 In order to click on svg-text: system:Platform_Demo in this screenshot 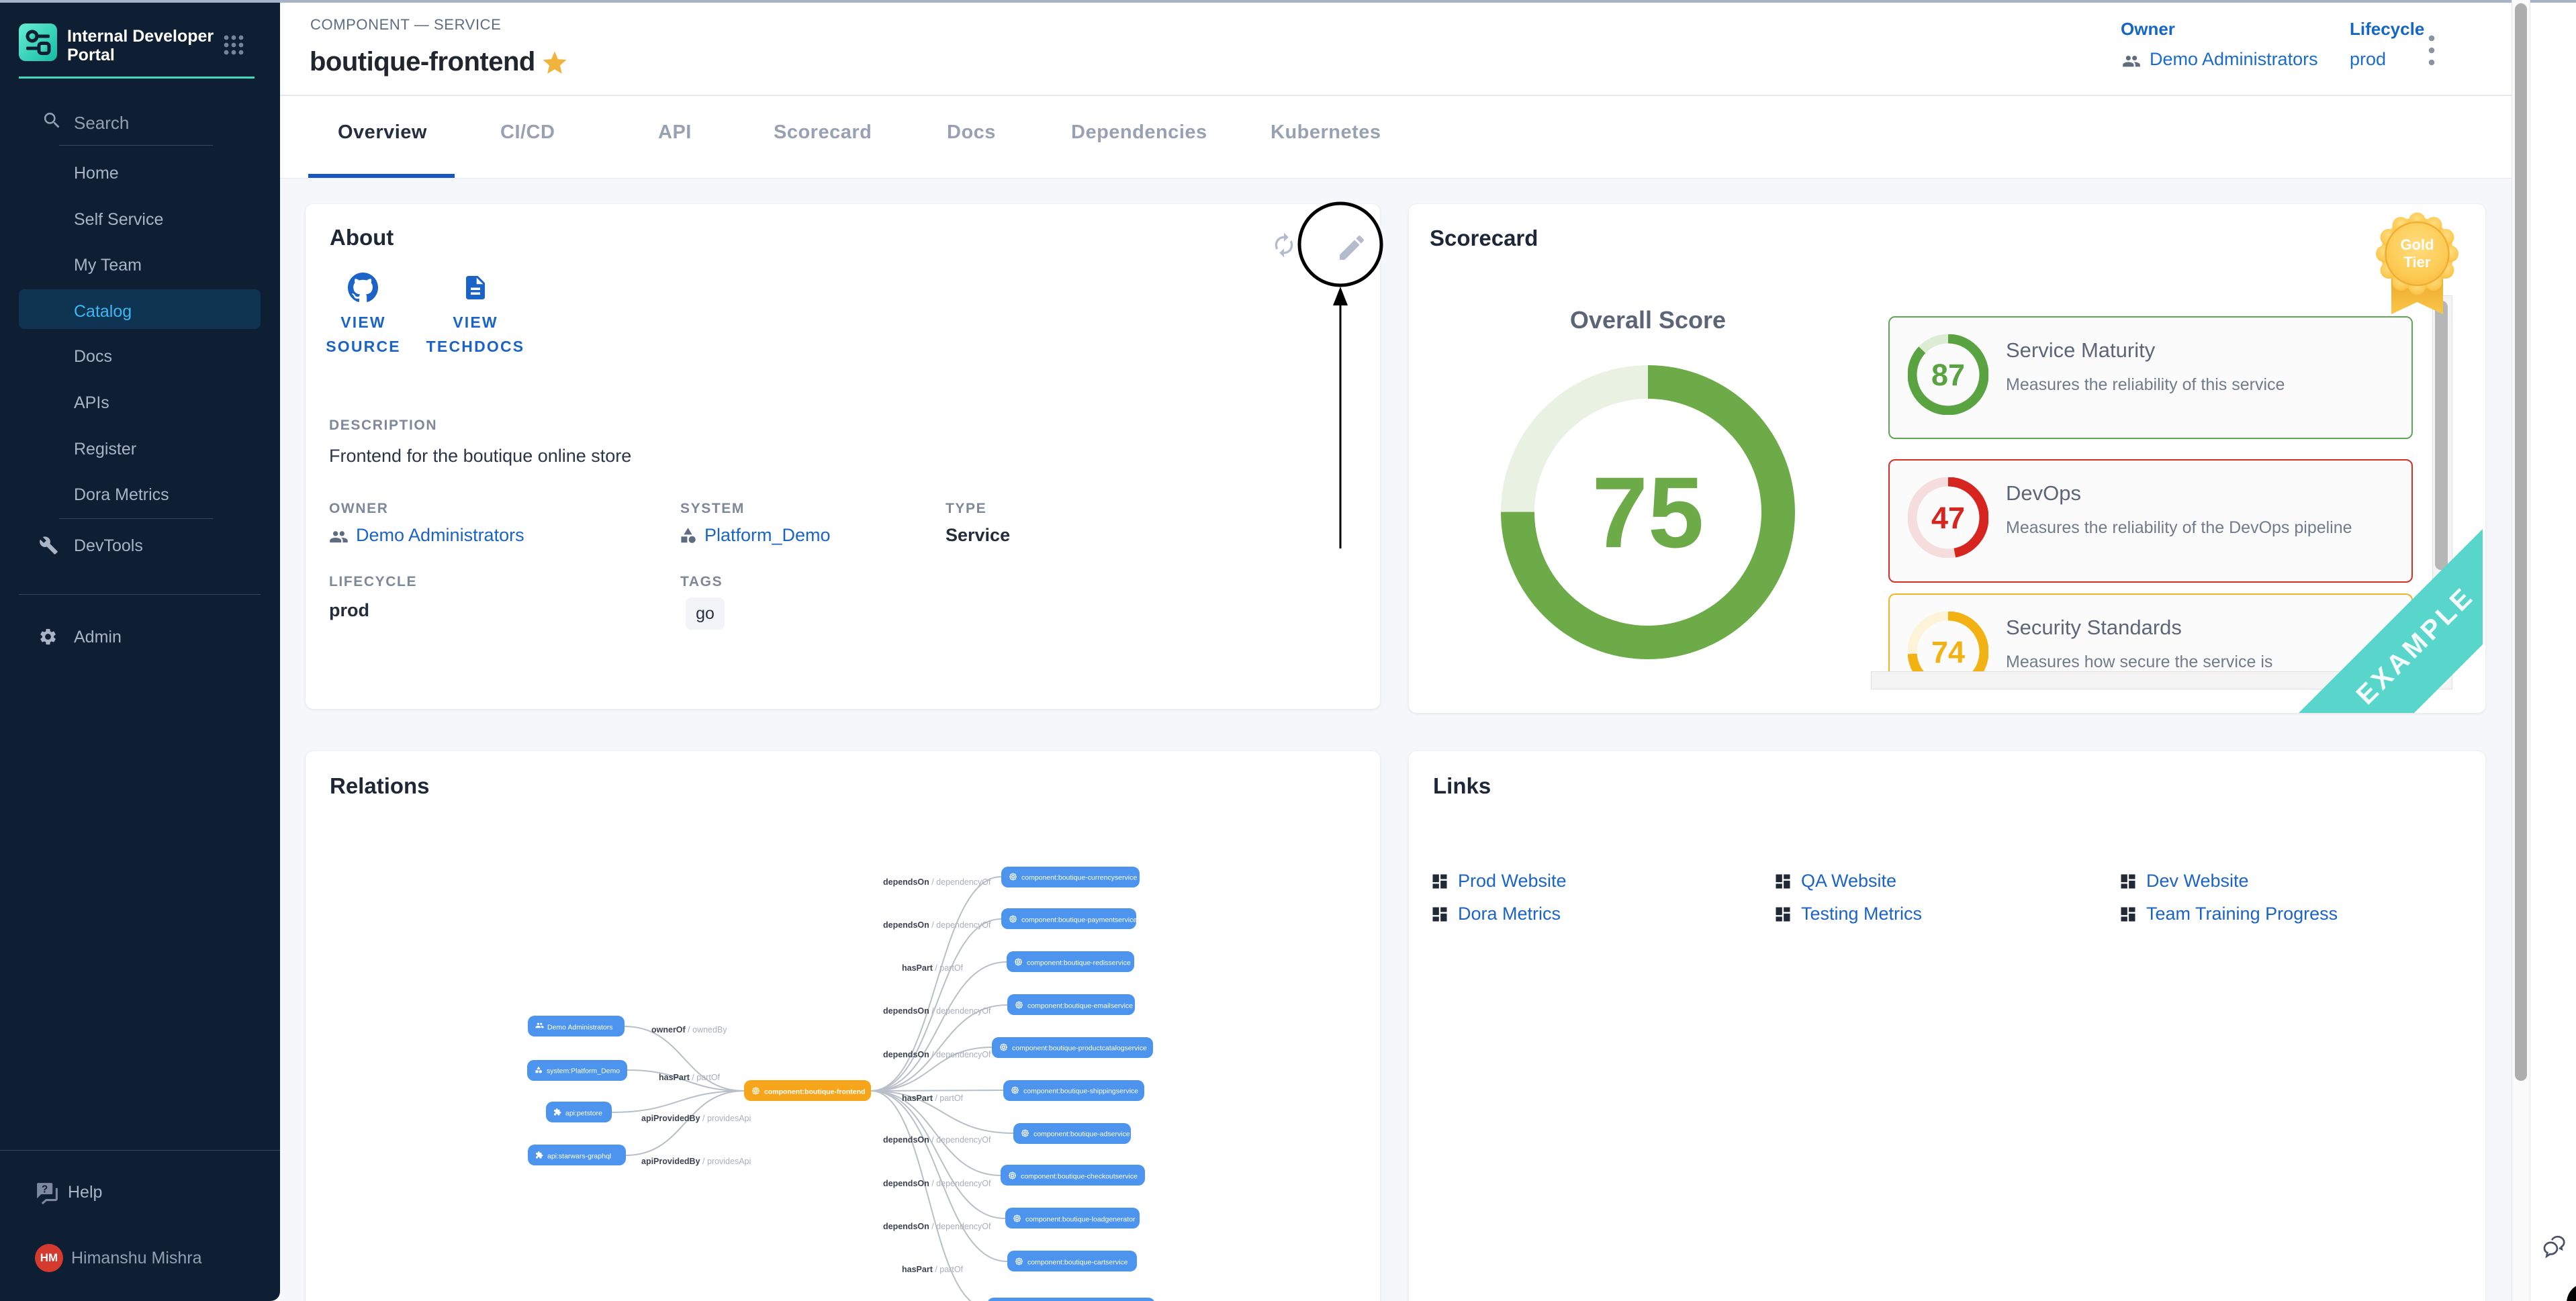, I will do `click(583, 1071)`.